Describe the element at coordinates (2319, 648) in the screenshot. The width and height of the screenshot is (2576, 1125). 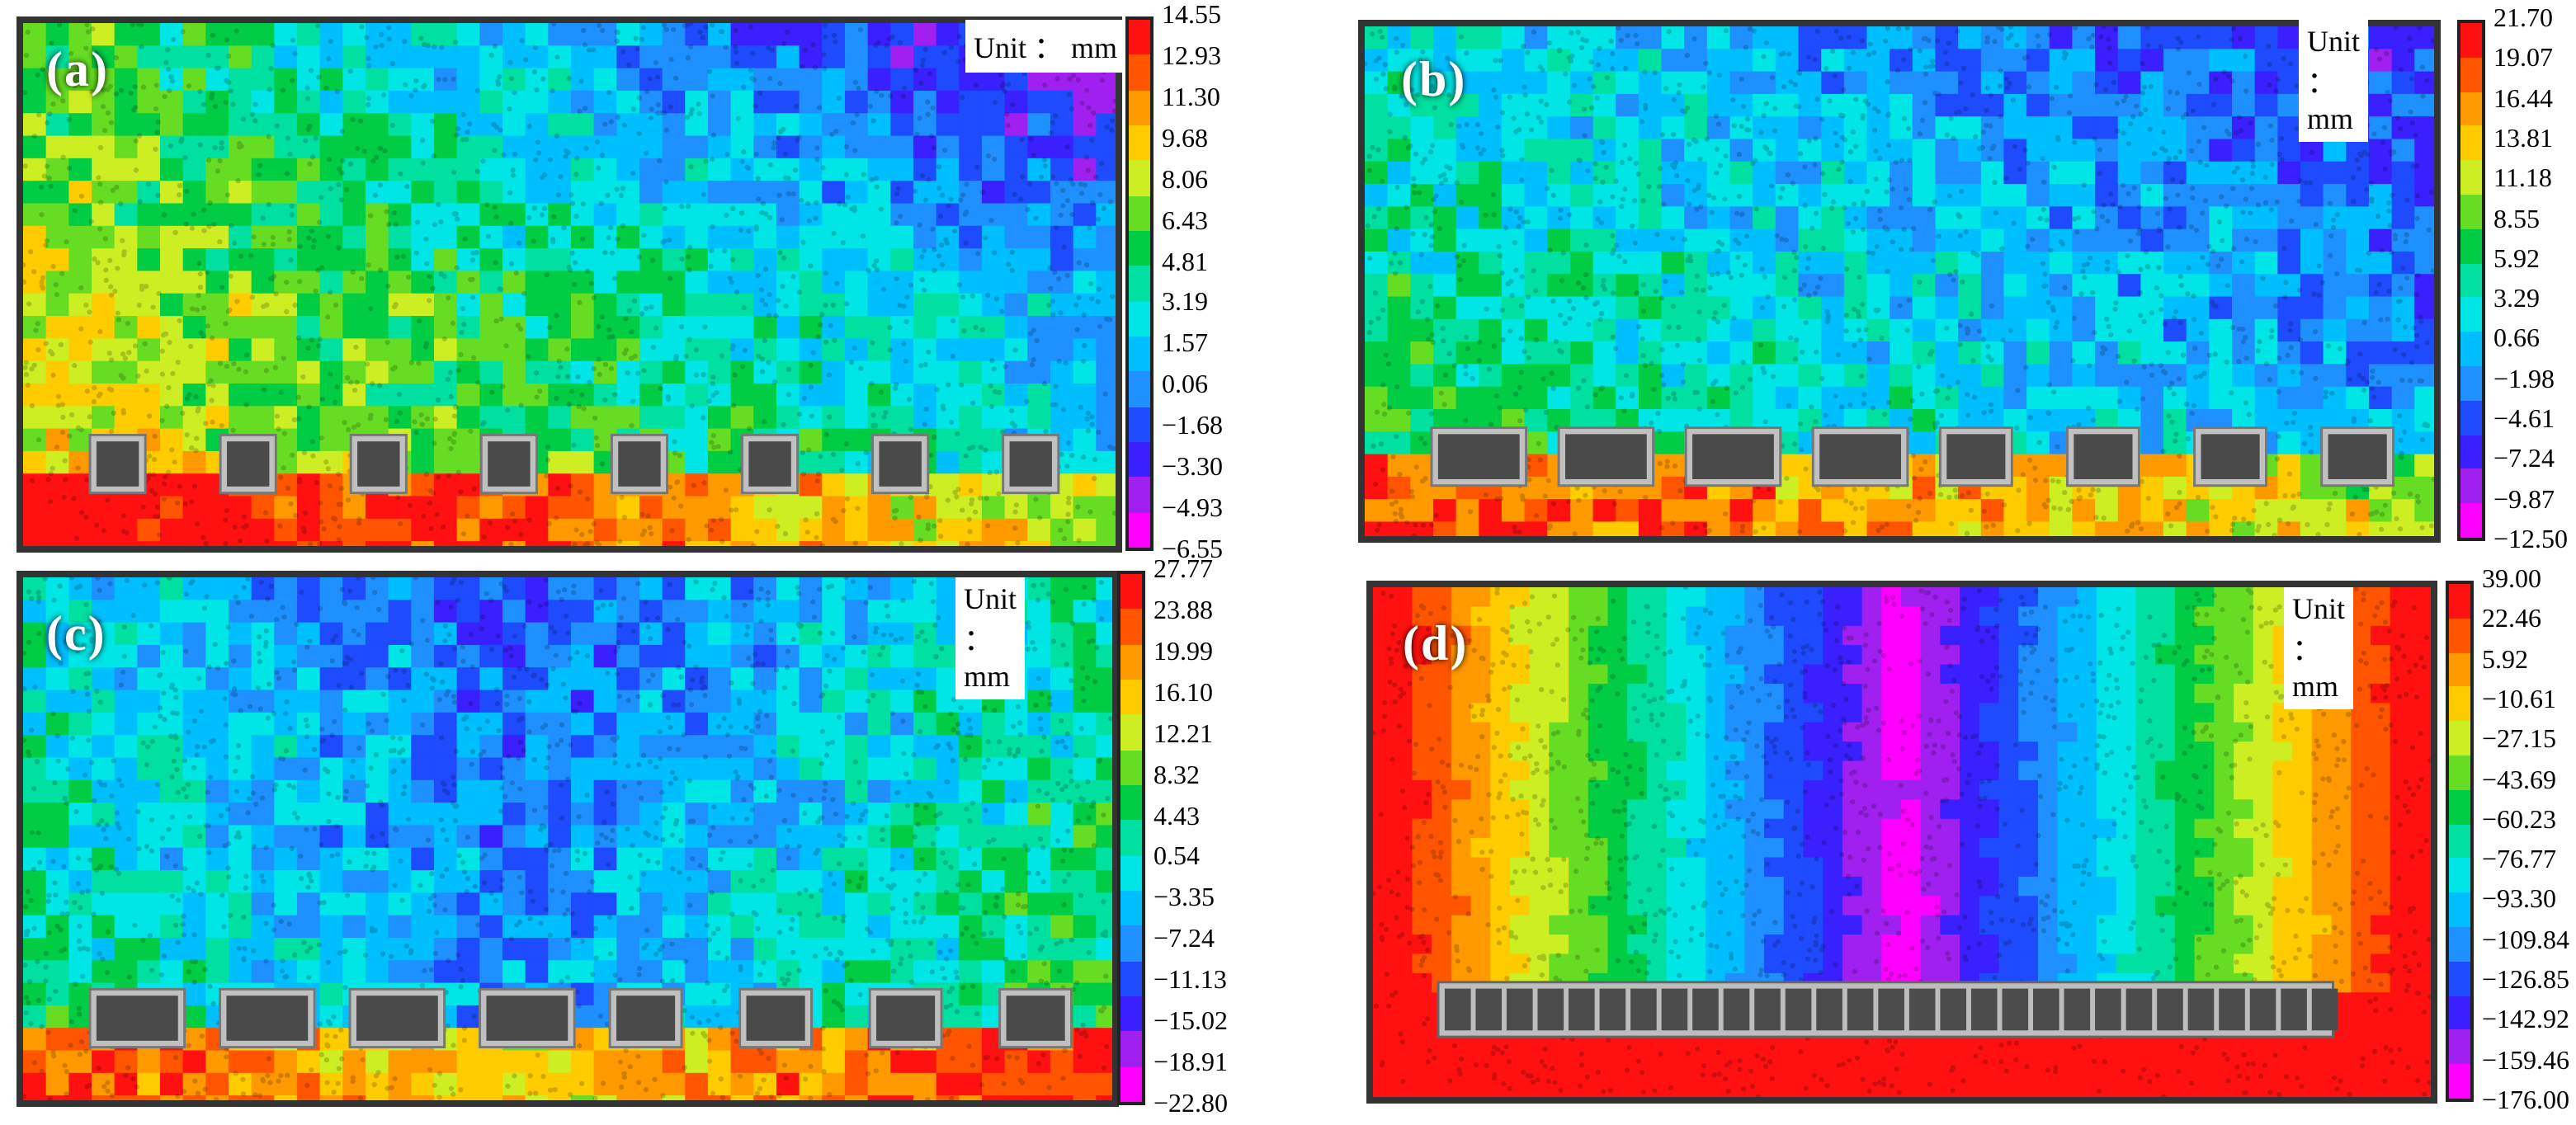
I see `unit-label-d: Unit ： mm` at that location.